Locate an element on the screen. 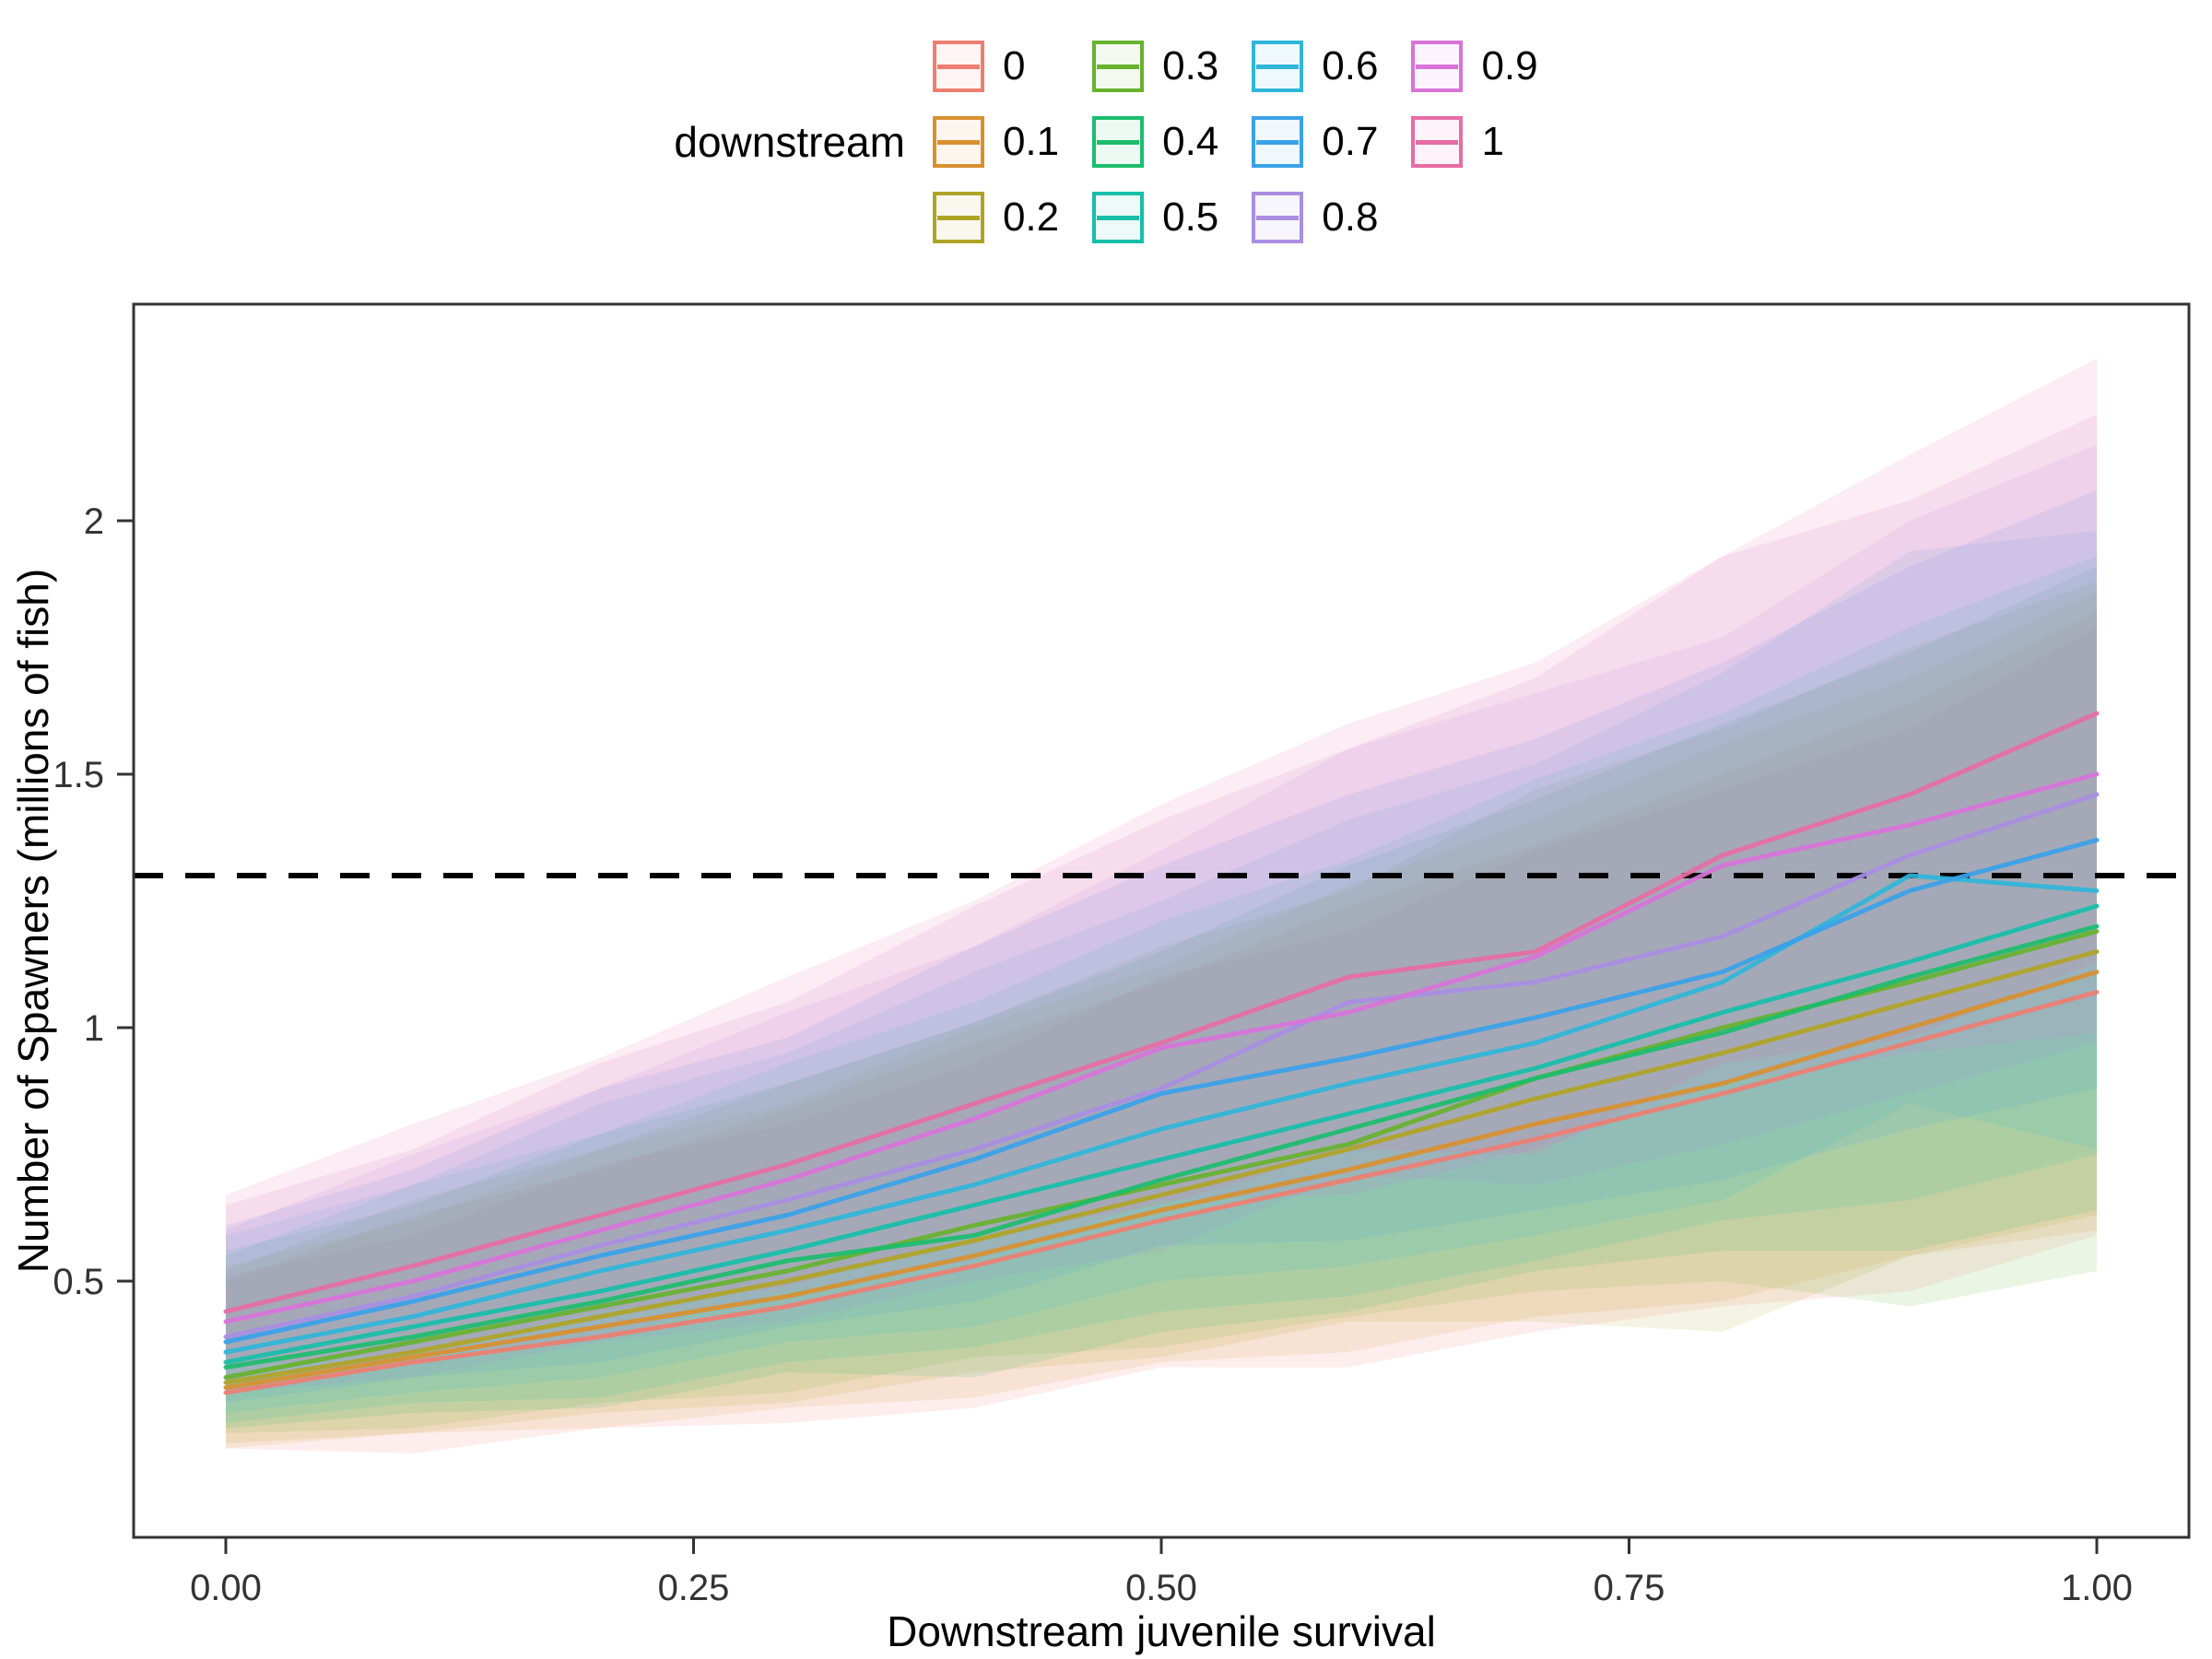 The height and width of the screenshot is (1659, 2212). legend-item-0.6: 0.6 is located at coordinates (1315, 66).